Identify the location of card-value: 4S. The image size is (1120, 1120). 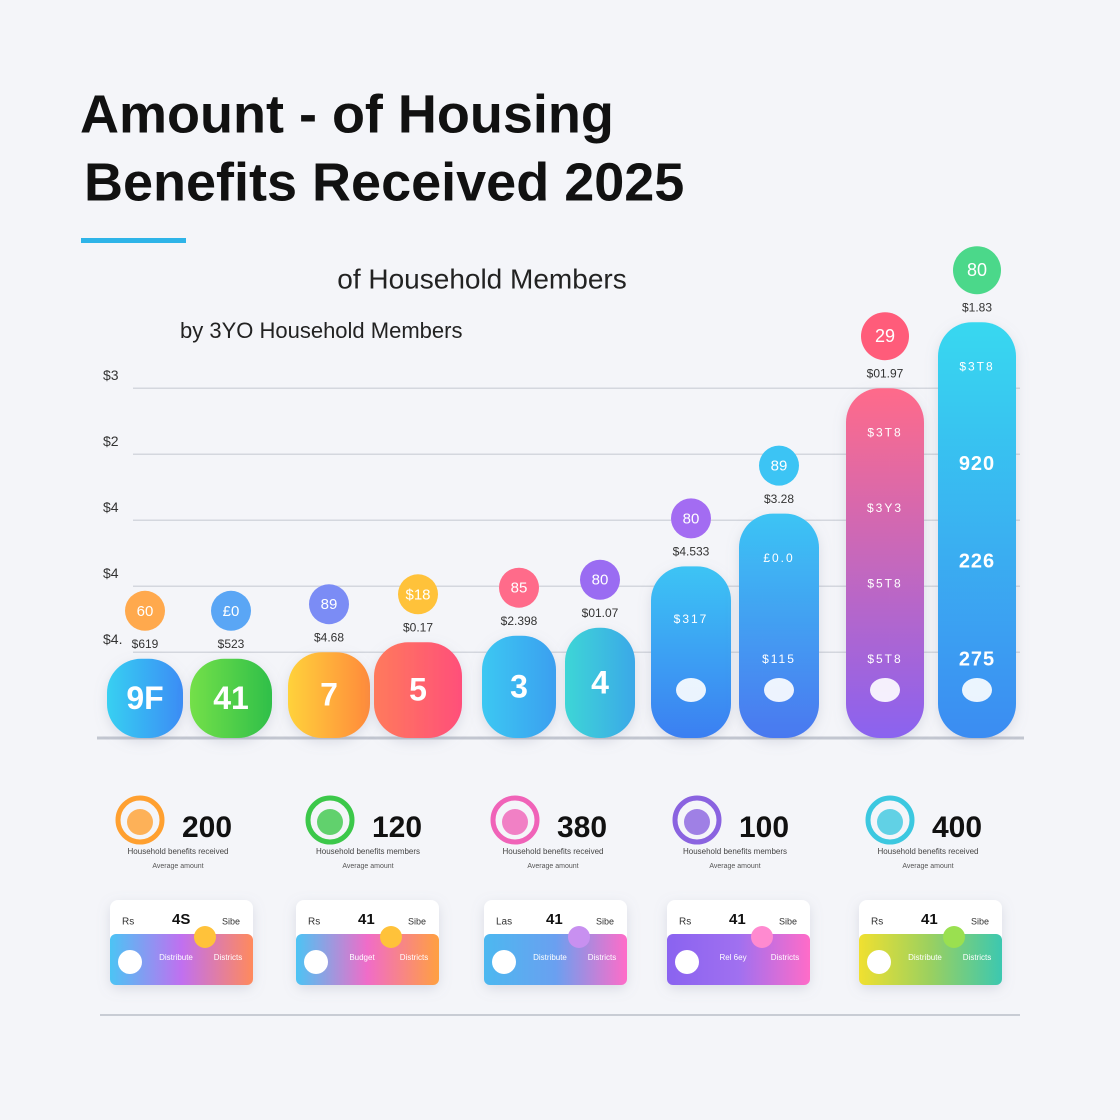
(181, 919).